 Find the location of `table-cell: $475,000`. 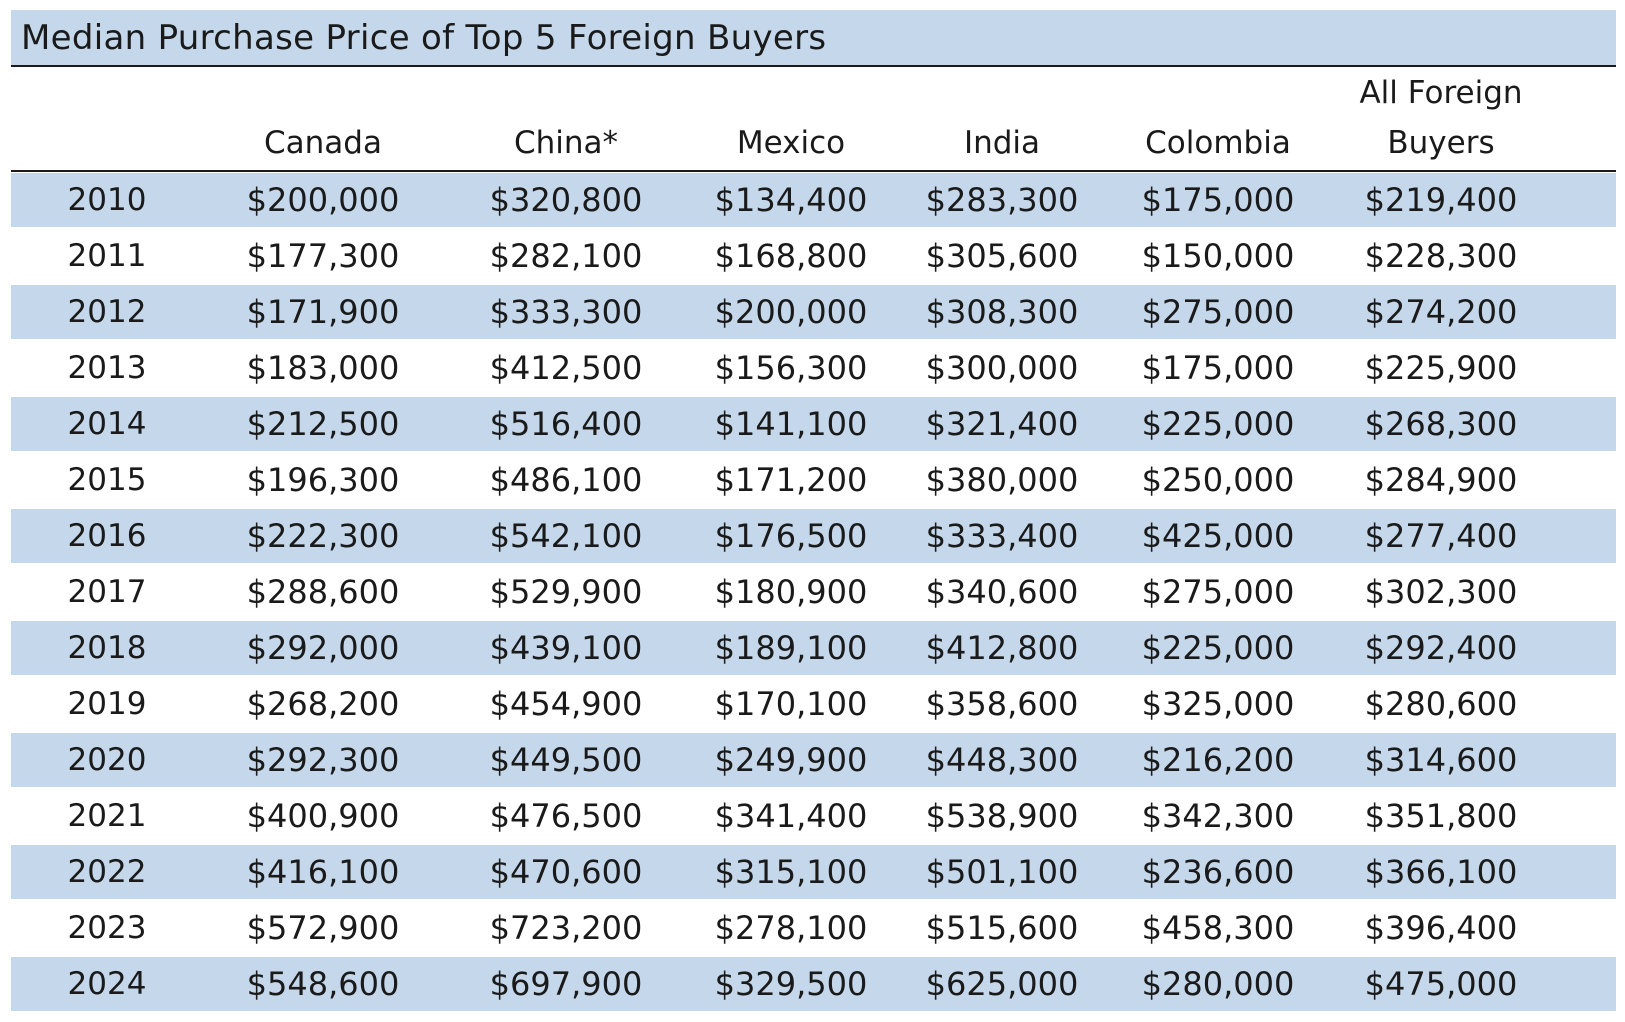

table-cell: $475,000 is located at coordinates (1441, 984).